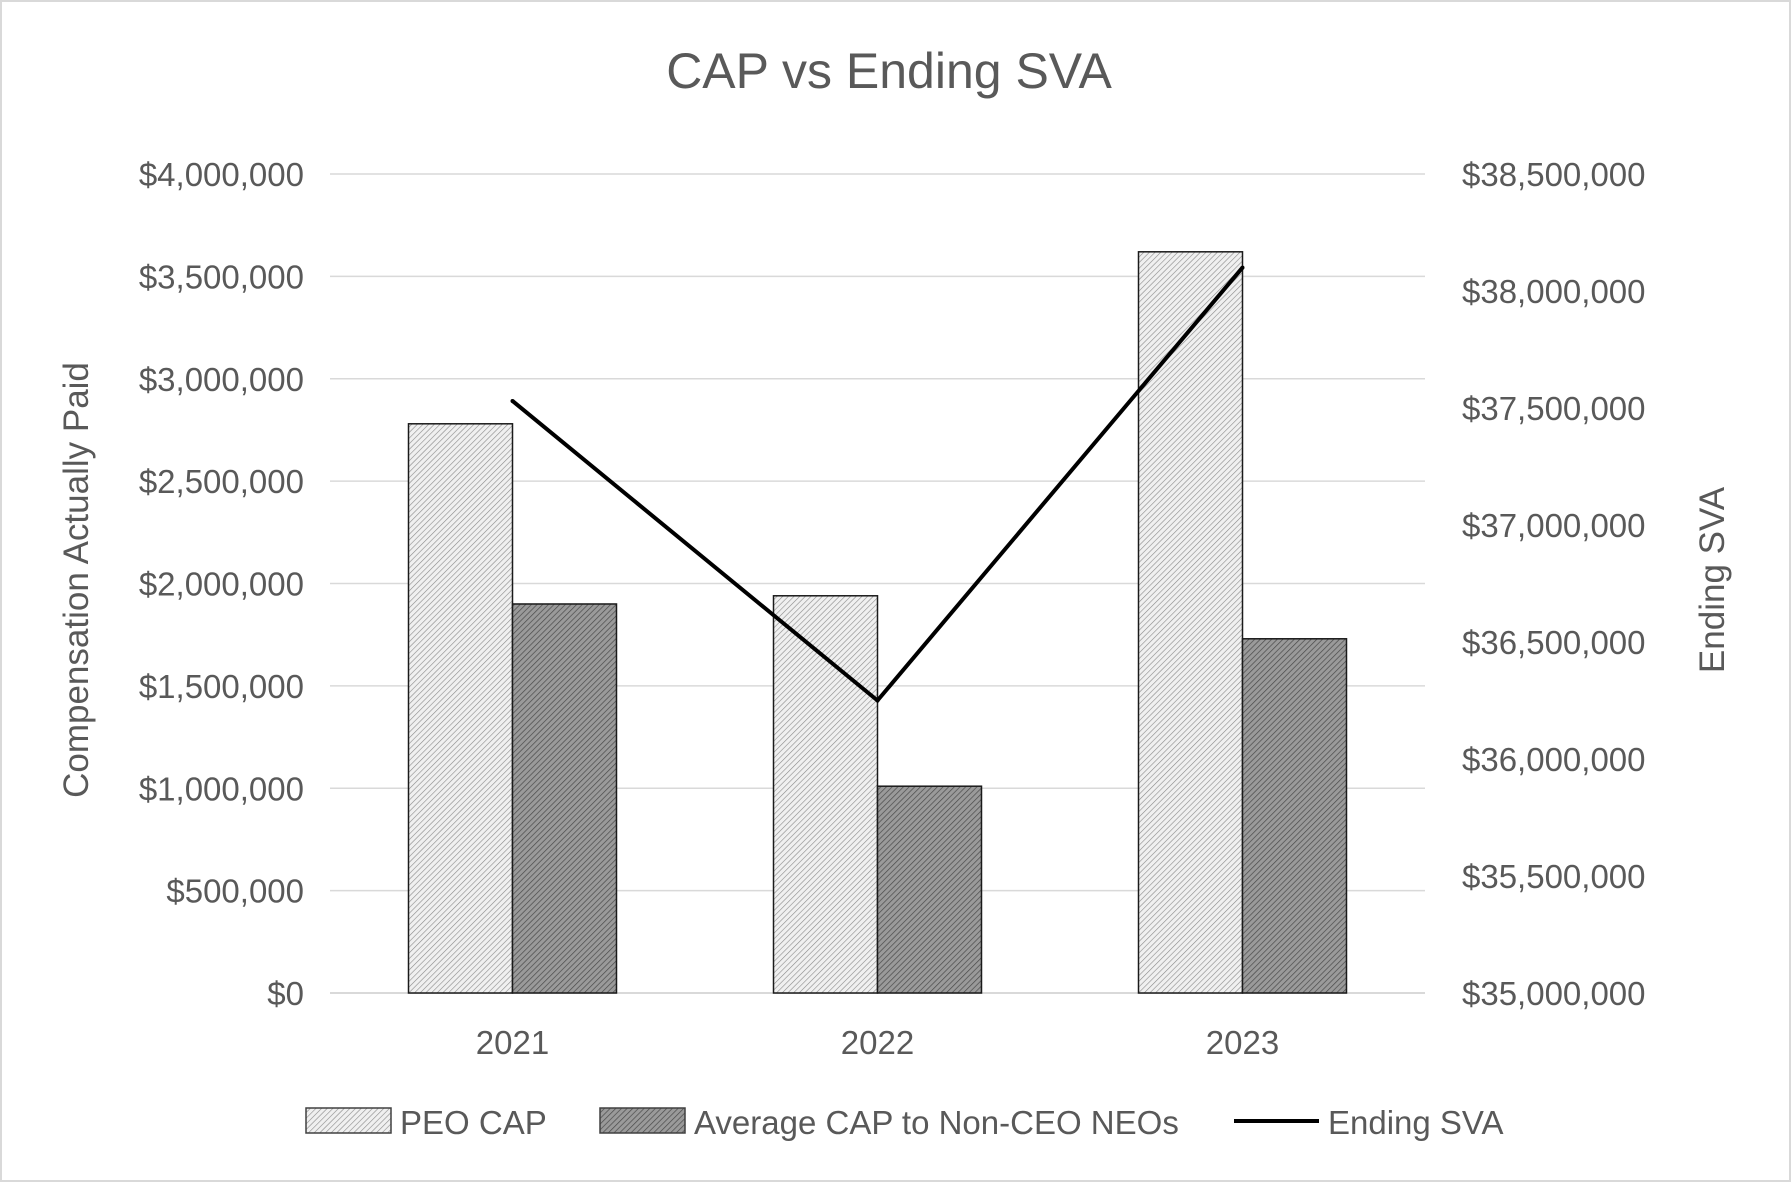 Image resolution: width=1791 pixels, height=1184 pixels. What do you see at coordinates (460, 708) in the screenshot?
I see `bar-peo-cap-2021` at bounding box center [460, 708].